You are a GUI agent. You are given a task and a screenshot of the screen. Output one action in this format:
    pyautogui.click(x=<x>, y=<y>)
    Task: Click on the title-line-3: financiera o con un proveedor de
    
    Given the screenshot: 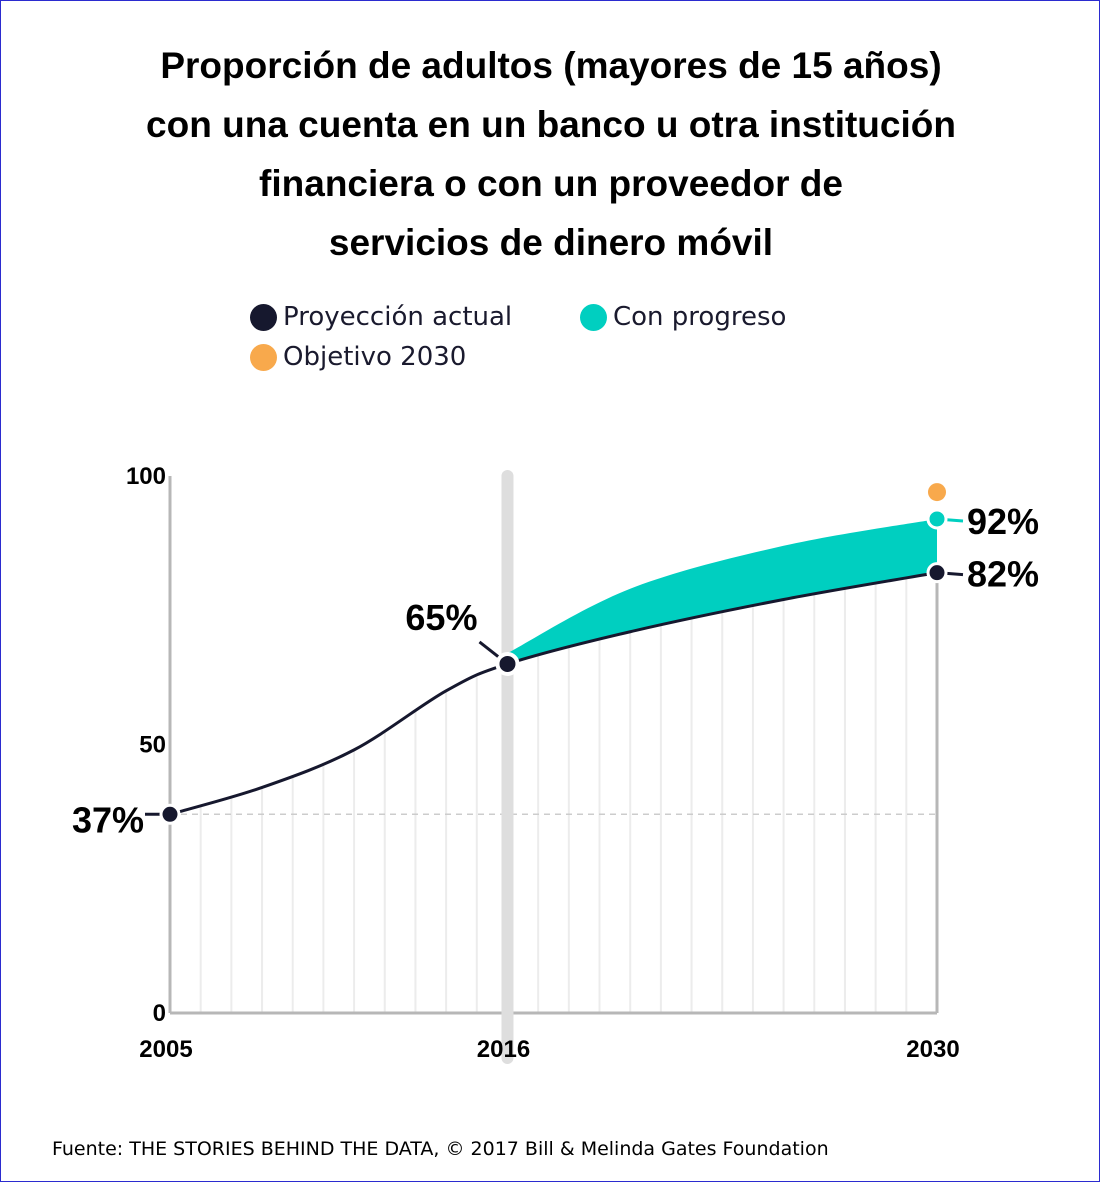 What is the action you would take?
    pyautogui.click(x=551, y=183)
    